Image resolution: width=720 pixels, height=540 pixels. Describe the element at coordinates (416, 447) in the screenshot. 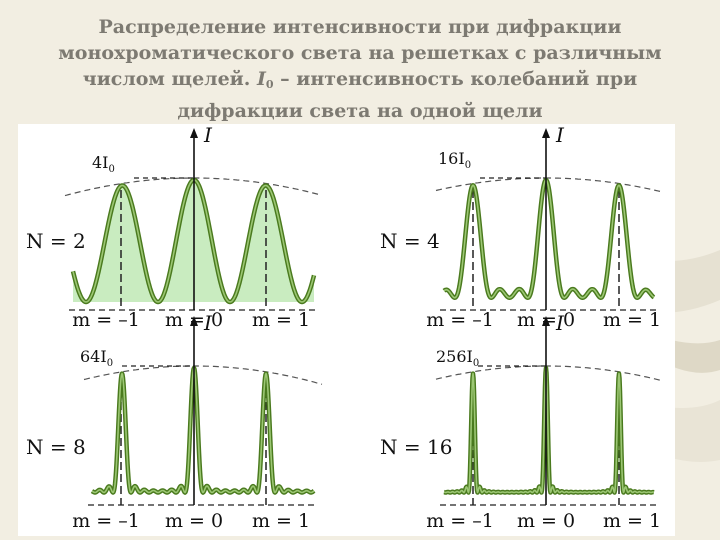

I see `n-label: N = 16` at that location.